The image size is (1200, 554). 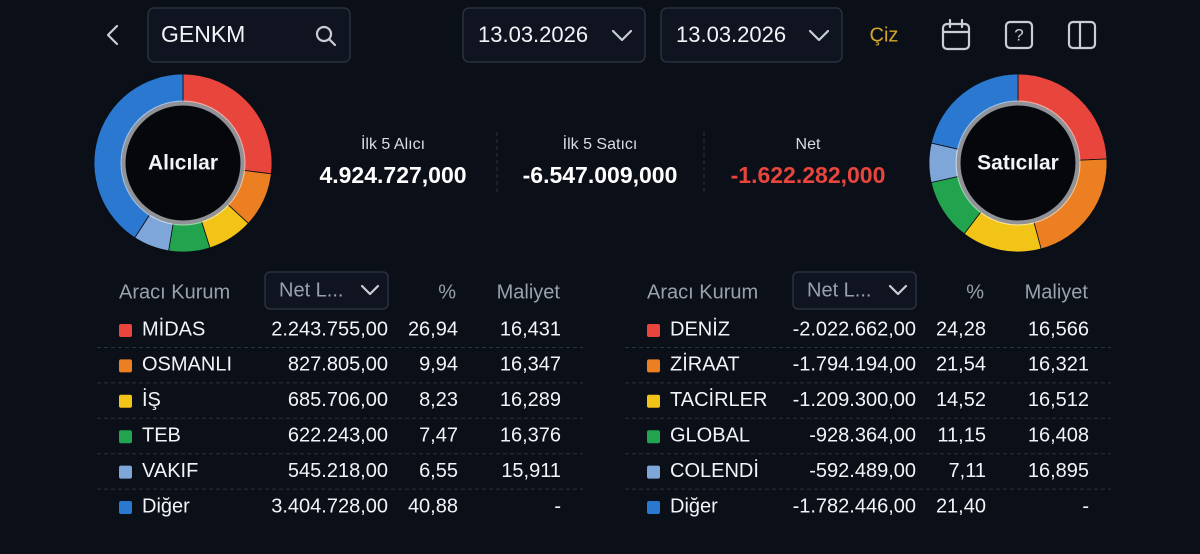 What do you see at coordinates (1058, 365) in the screenshot?
I see `cost: 16,321` at bounding box center [1058, 365].